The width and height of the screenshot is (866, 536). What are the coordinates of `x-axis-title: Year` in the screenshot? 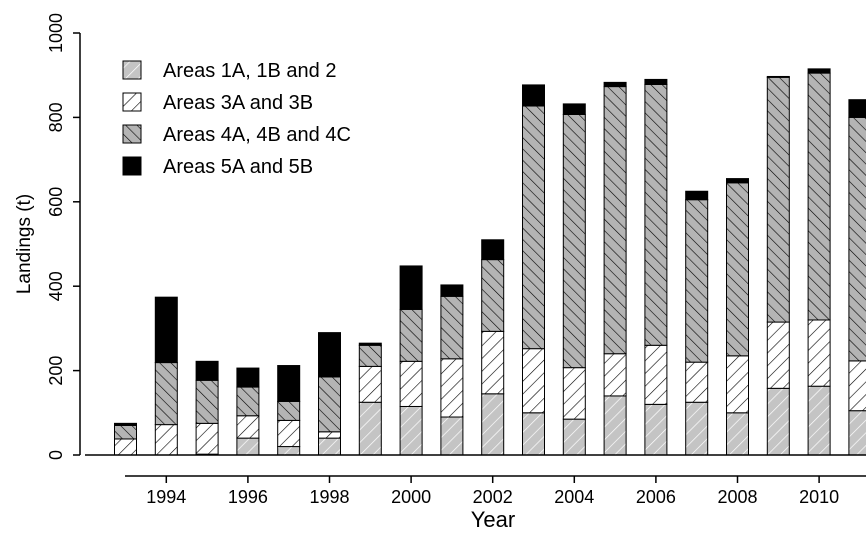 It's located at (493, 519).